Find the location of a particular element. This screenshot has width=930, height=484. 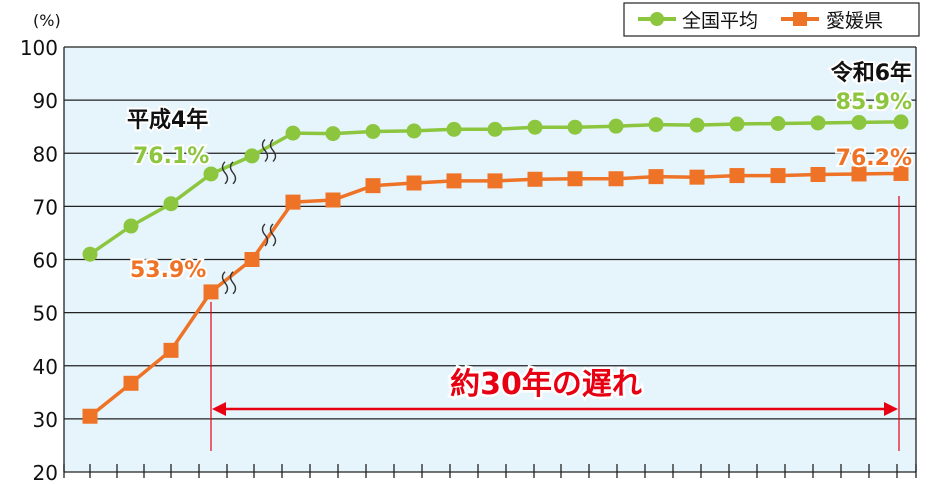

gap-arrow-head-left is located at coordinates (219, 409).